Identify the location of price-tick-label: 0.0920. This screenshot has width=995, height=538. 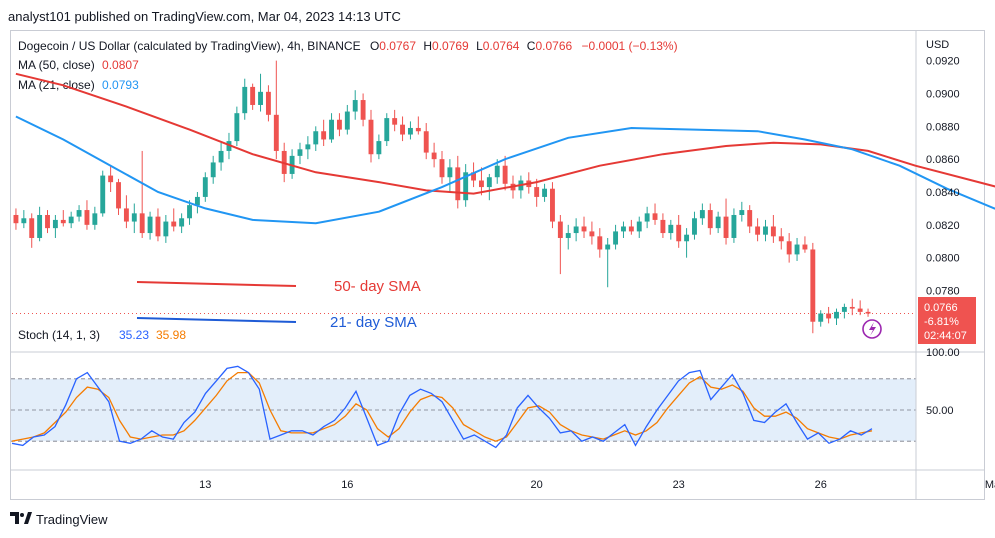
(943, 62).